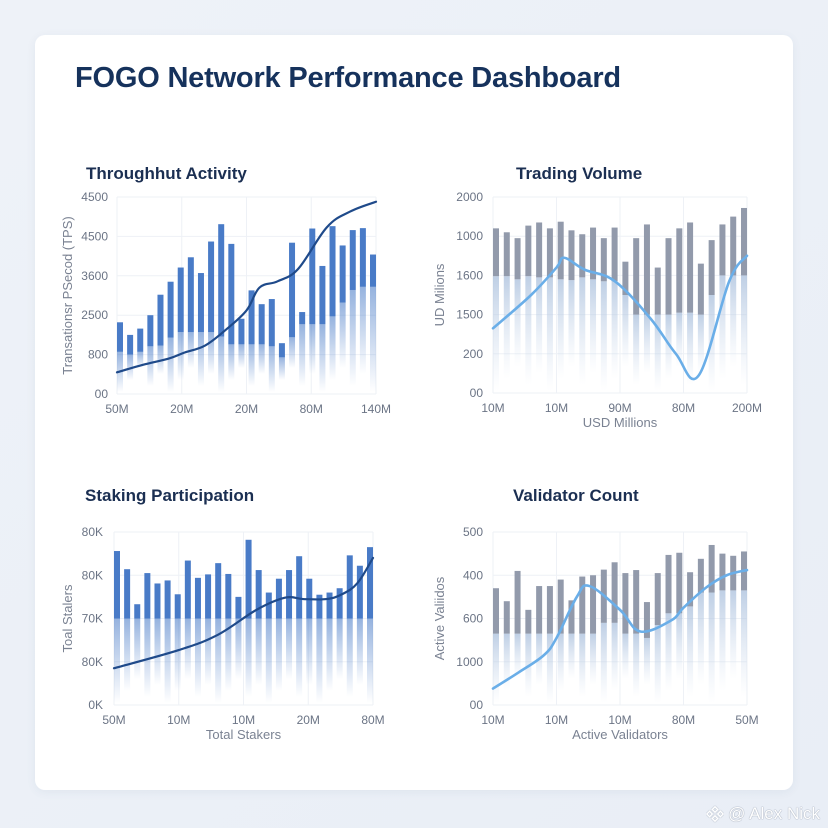  Describe the element at coordinates (372, 720) in the screenshot. I see `x-tick-label: 80M` at that location.